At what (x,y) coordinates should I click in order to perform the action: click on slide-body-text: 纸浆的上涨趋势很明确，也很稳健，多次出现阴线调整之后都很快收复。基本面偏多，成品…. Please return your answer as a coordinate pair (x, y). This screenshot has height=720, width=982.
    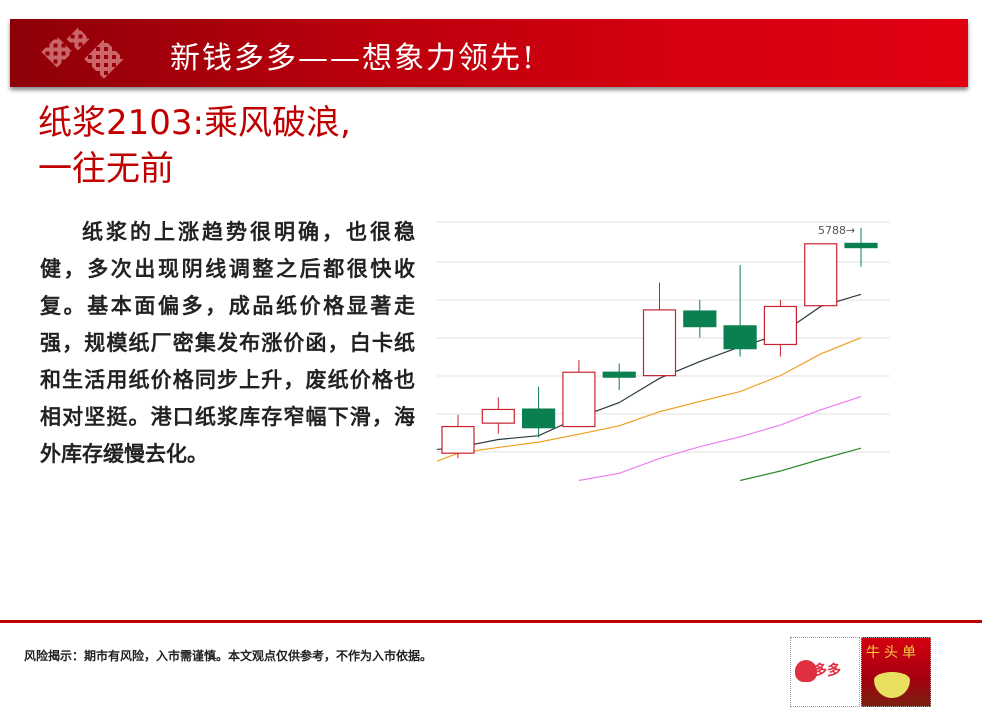
    Looking at the image, I should click on (227, 342).